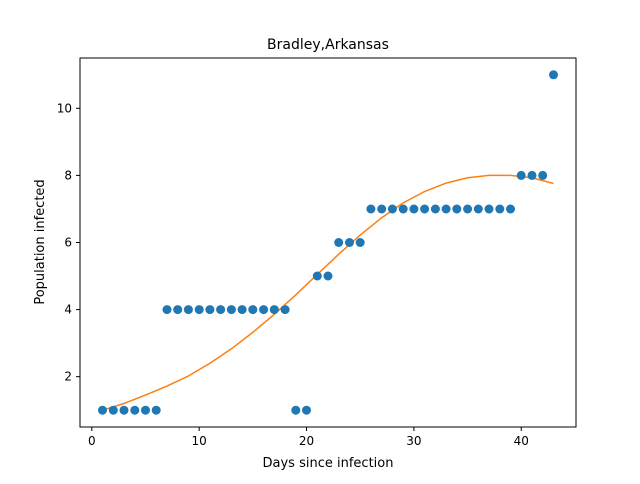  What do you see at coordinates (328, 463) in the screenshot?
I see `x-axis-label: Days since infection` at bounding box center [328, 463].